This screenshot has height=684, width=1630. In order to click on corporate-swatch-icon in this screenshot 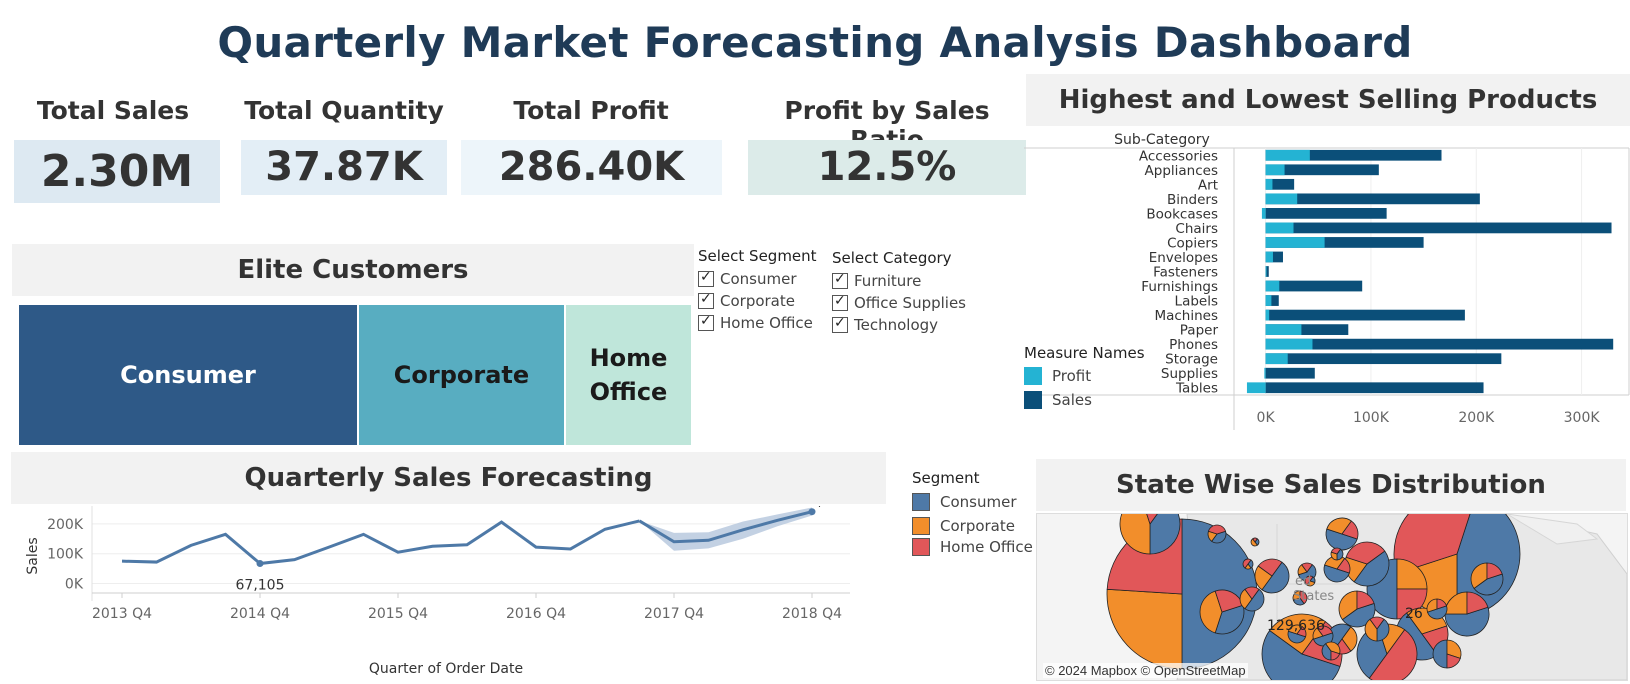, I will do `click(921, 526)`.